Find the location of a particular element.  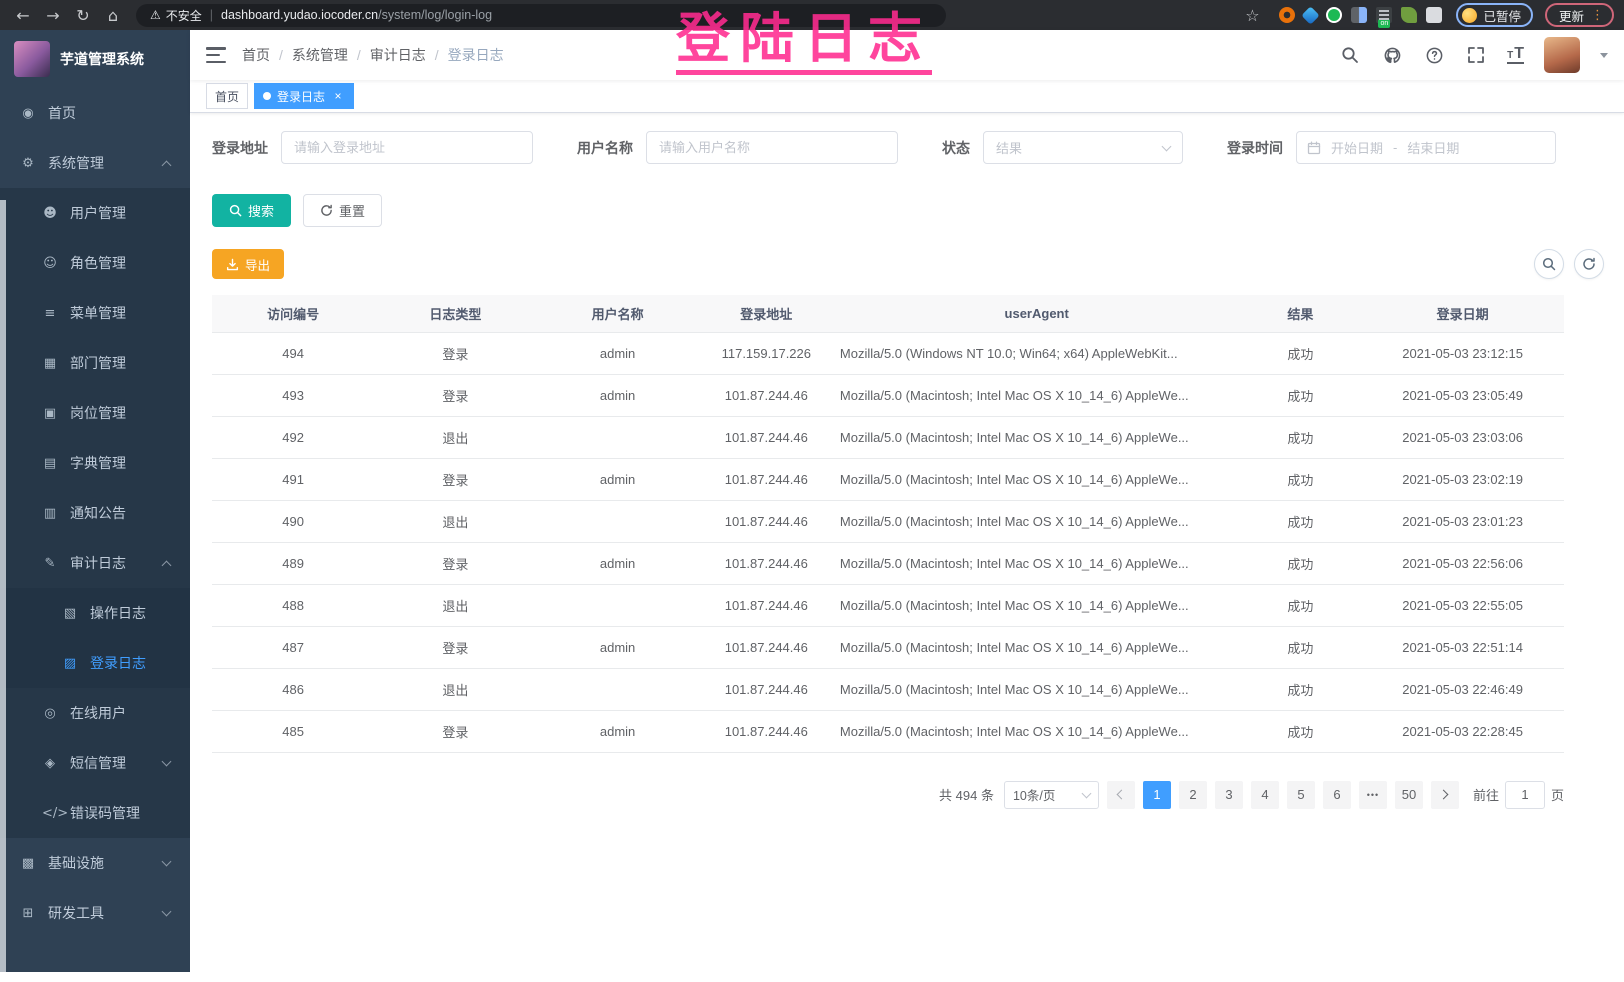

github-icon is located at coordinates (1392, 55).